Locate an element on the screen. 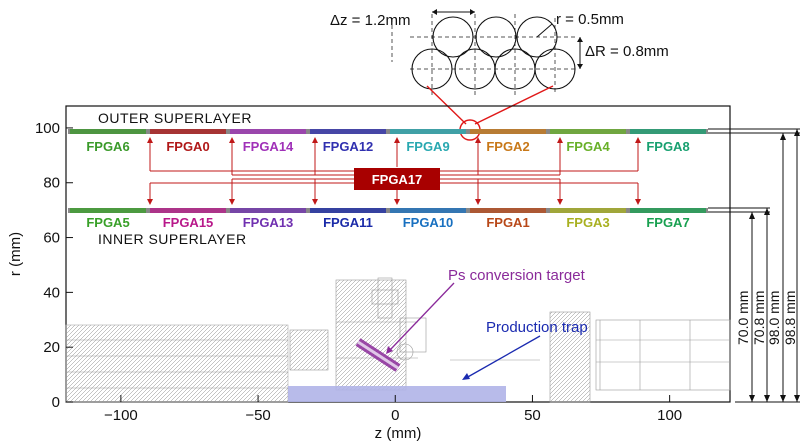  outer-fpga-label: FPGA6 is located at coordinates (107, 146).